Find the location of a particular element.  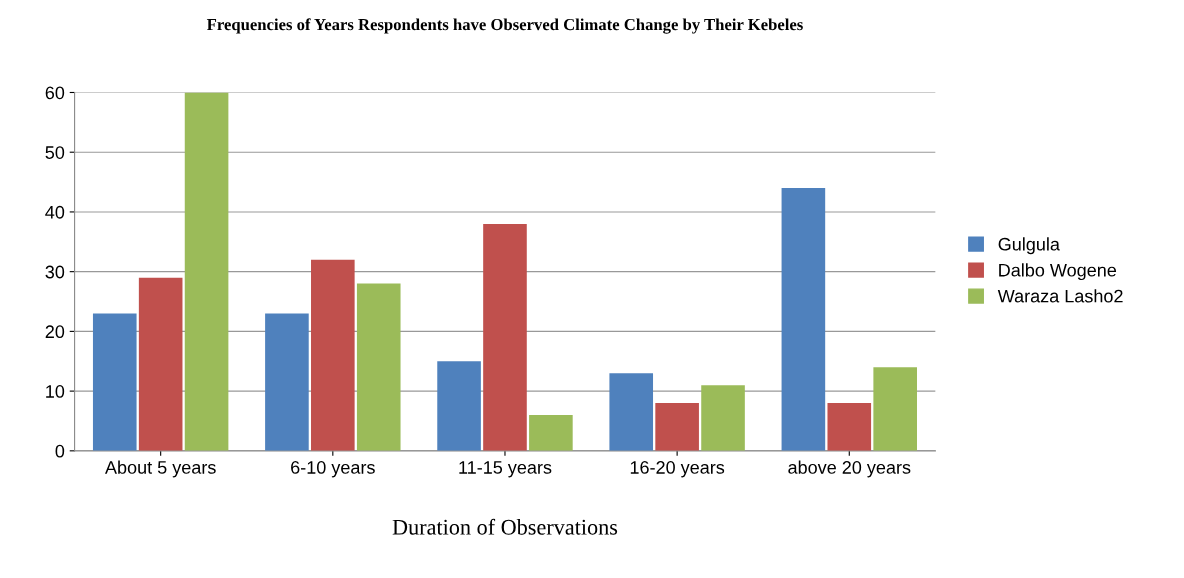

x-tick-label: 11-15 years is located at coordinates (505, 469).